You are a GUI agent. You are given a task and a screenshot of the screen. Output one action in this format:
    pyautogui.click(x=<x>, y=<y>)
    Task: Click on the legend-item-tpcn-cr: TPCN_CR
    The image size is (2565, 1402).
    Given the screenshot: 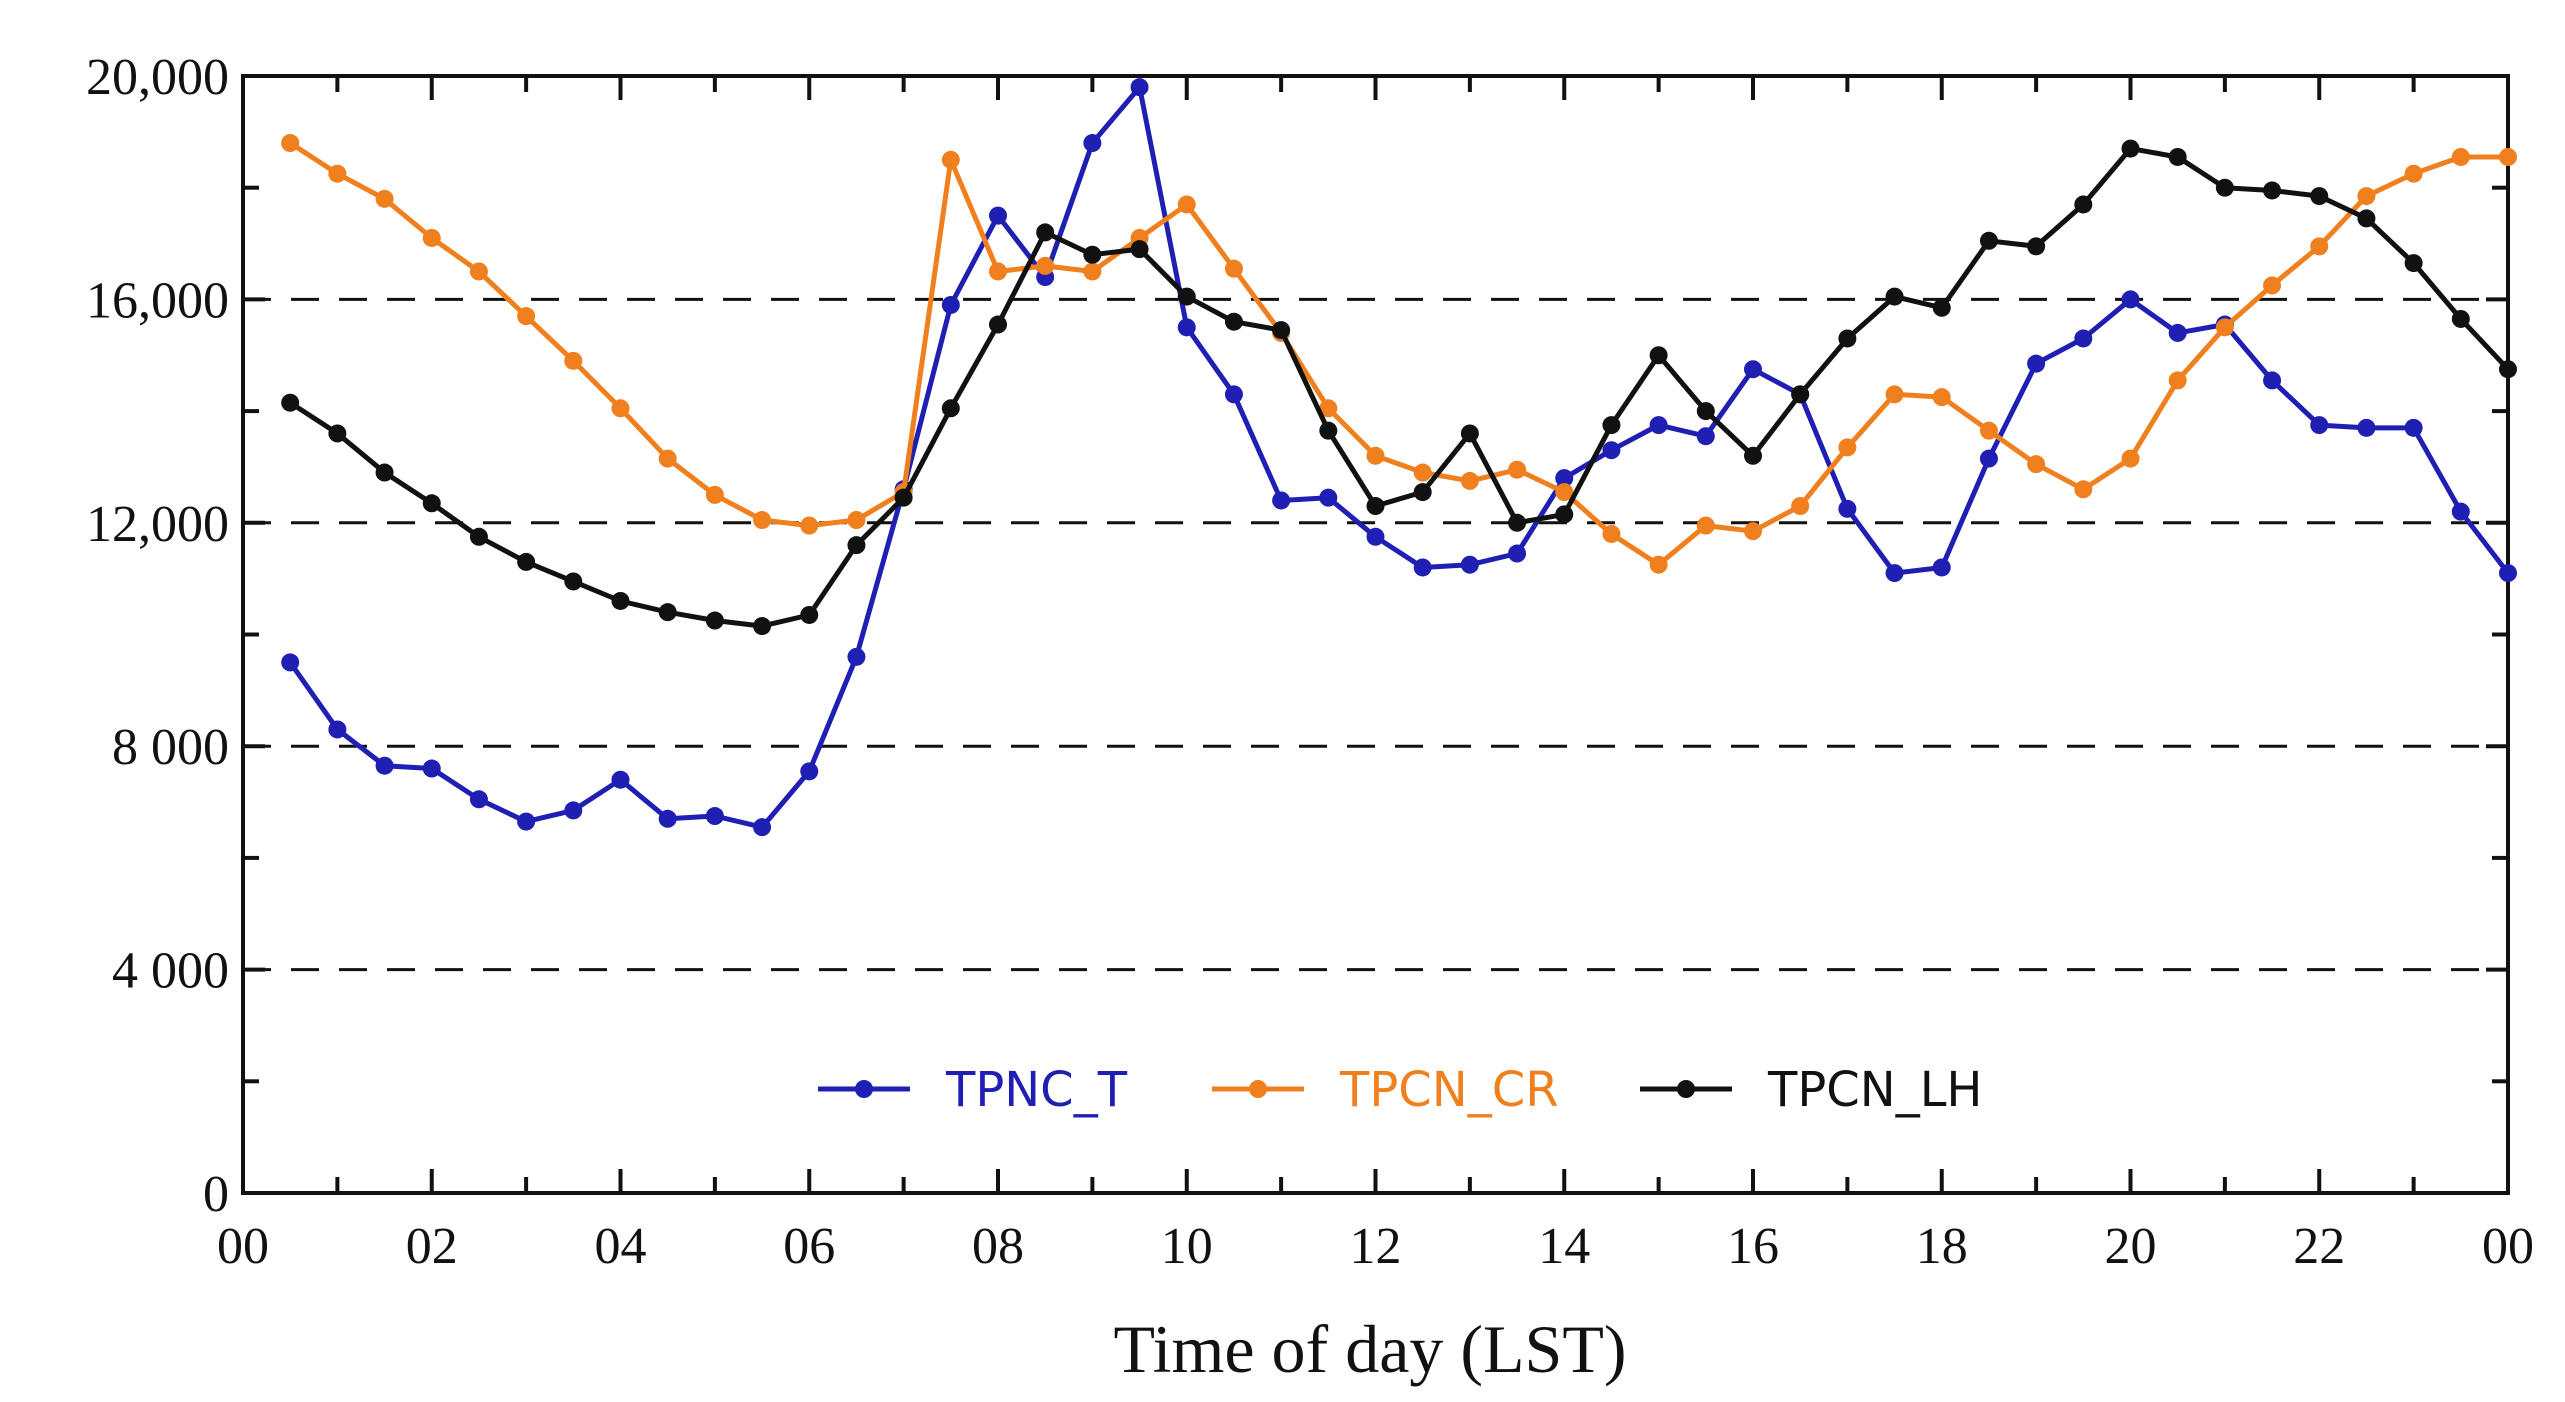 What is the action you would take?
    pyautogui.click(x=1385, y=1090)
    